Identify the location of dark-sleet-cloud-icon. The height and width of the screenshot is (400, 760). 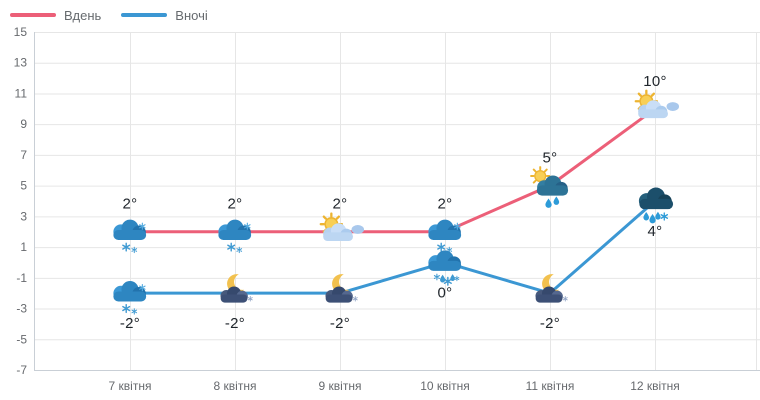
(656, 206).